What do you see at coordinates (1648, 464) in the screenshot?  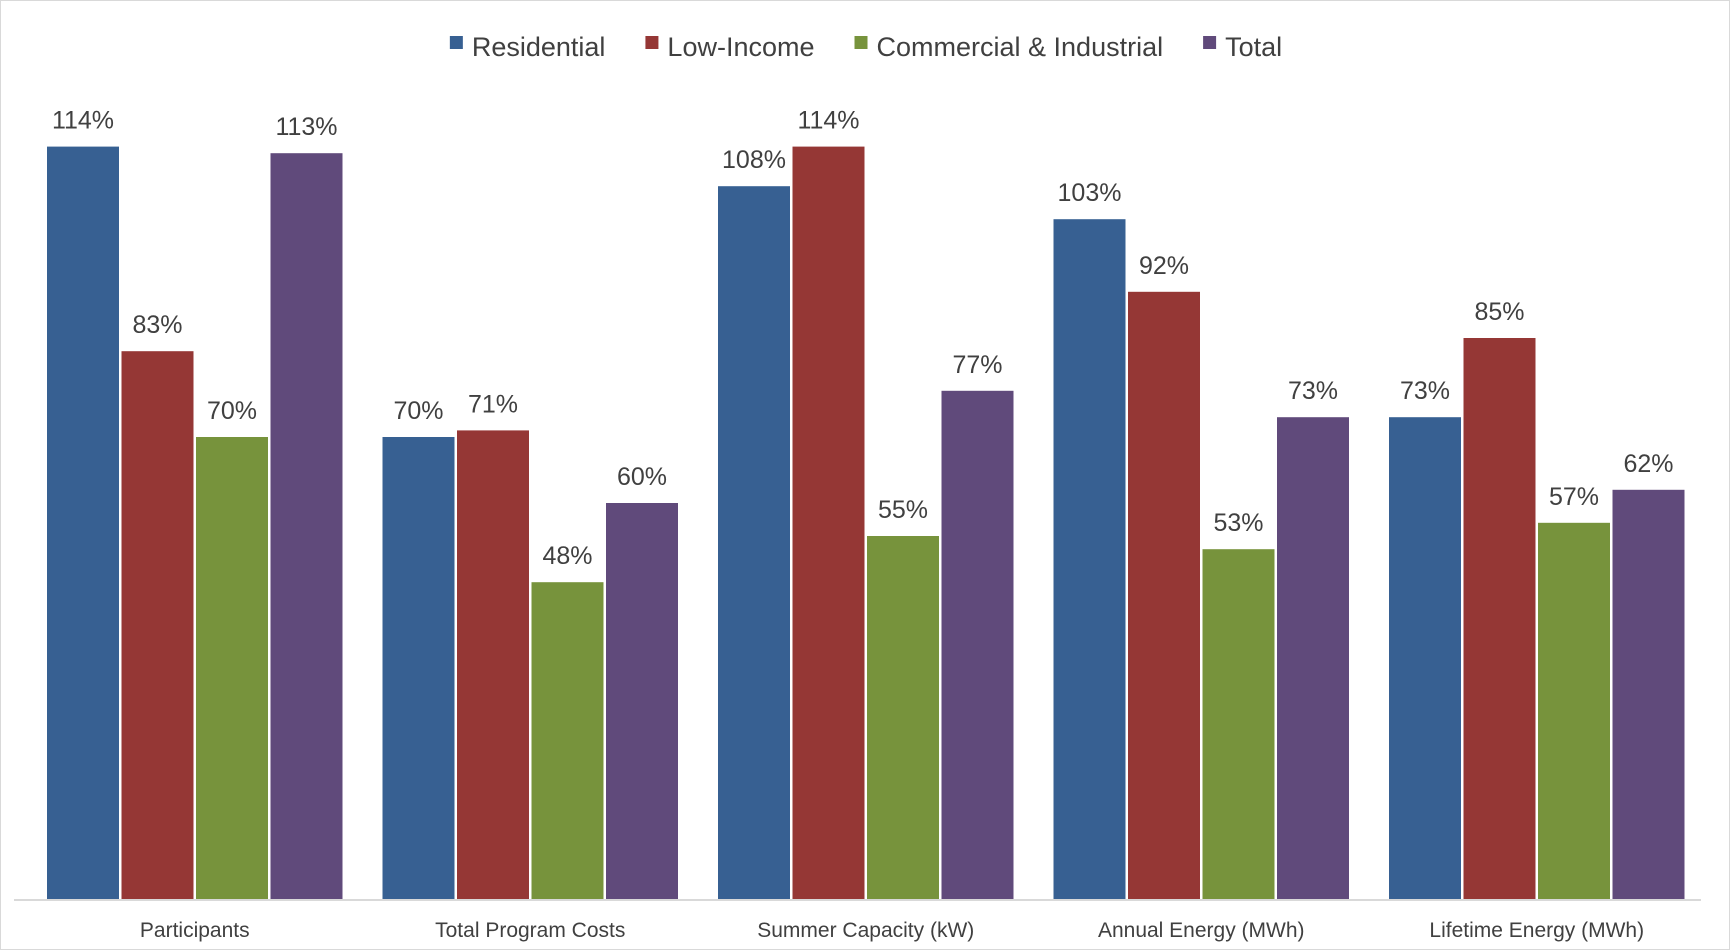 I see `data-label-total-lifetime-energy-mwh: 62%` at bounding box center [1648, 464].